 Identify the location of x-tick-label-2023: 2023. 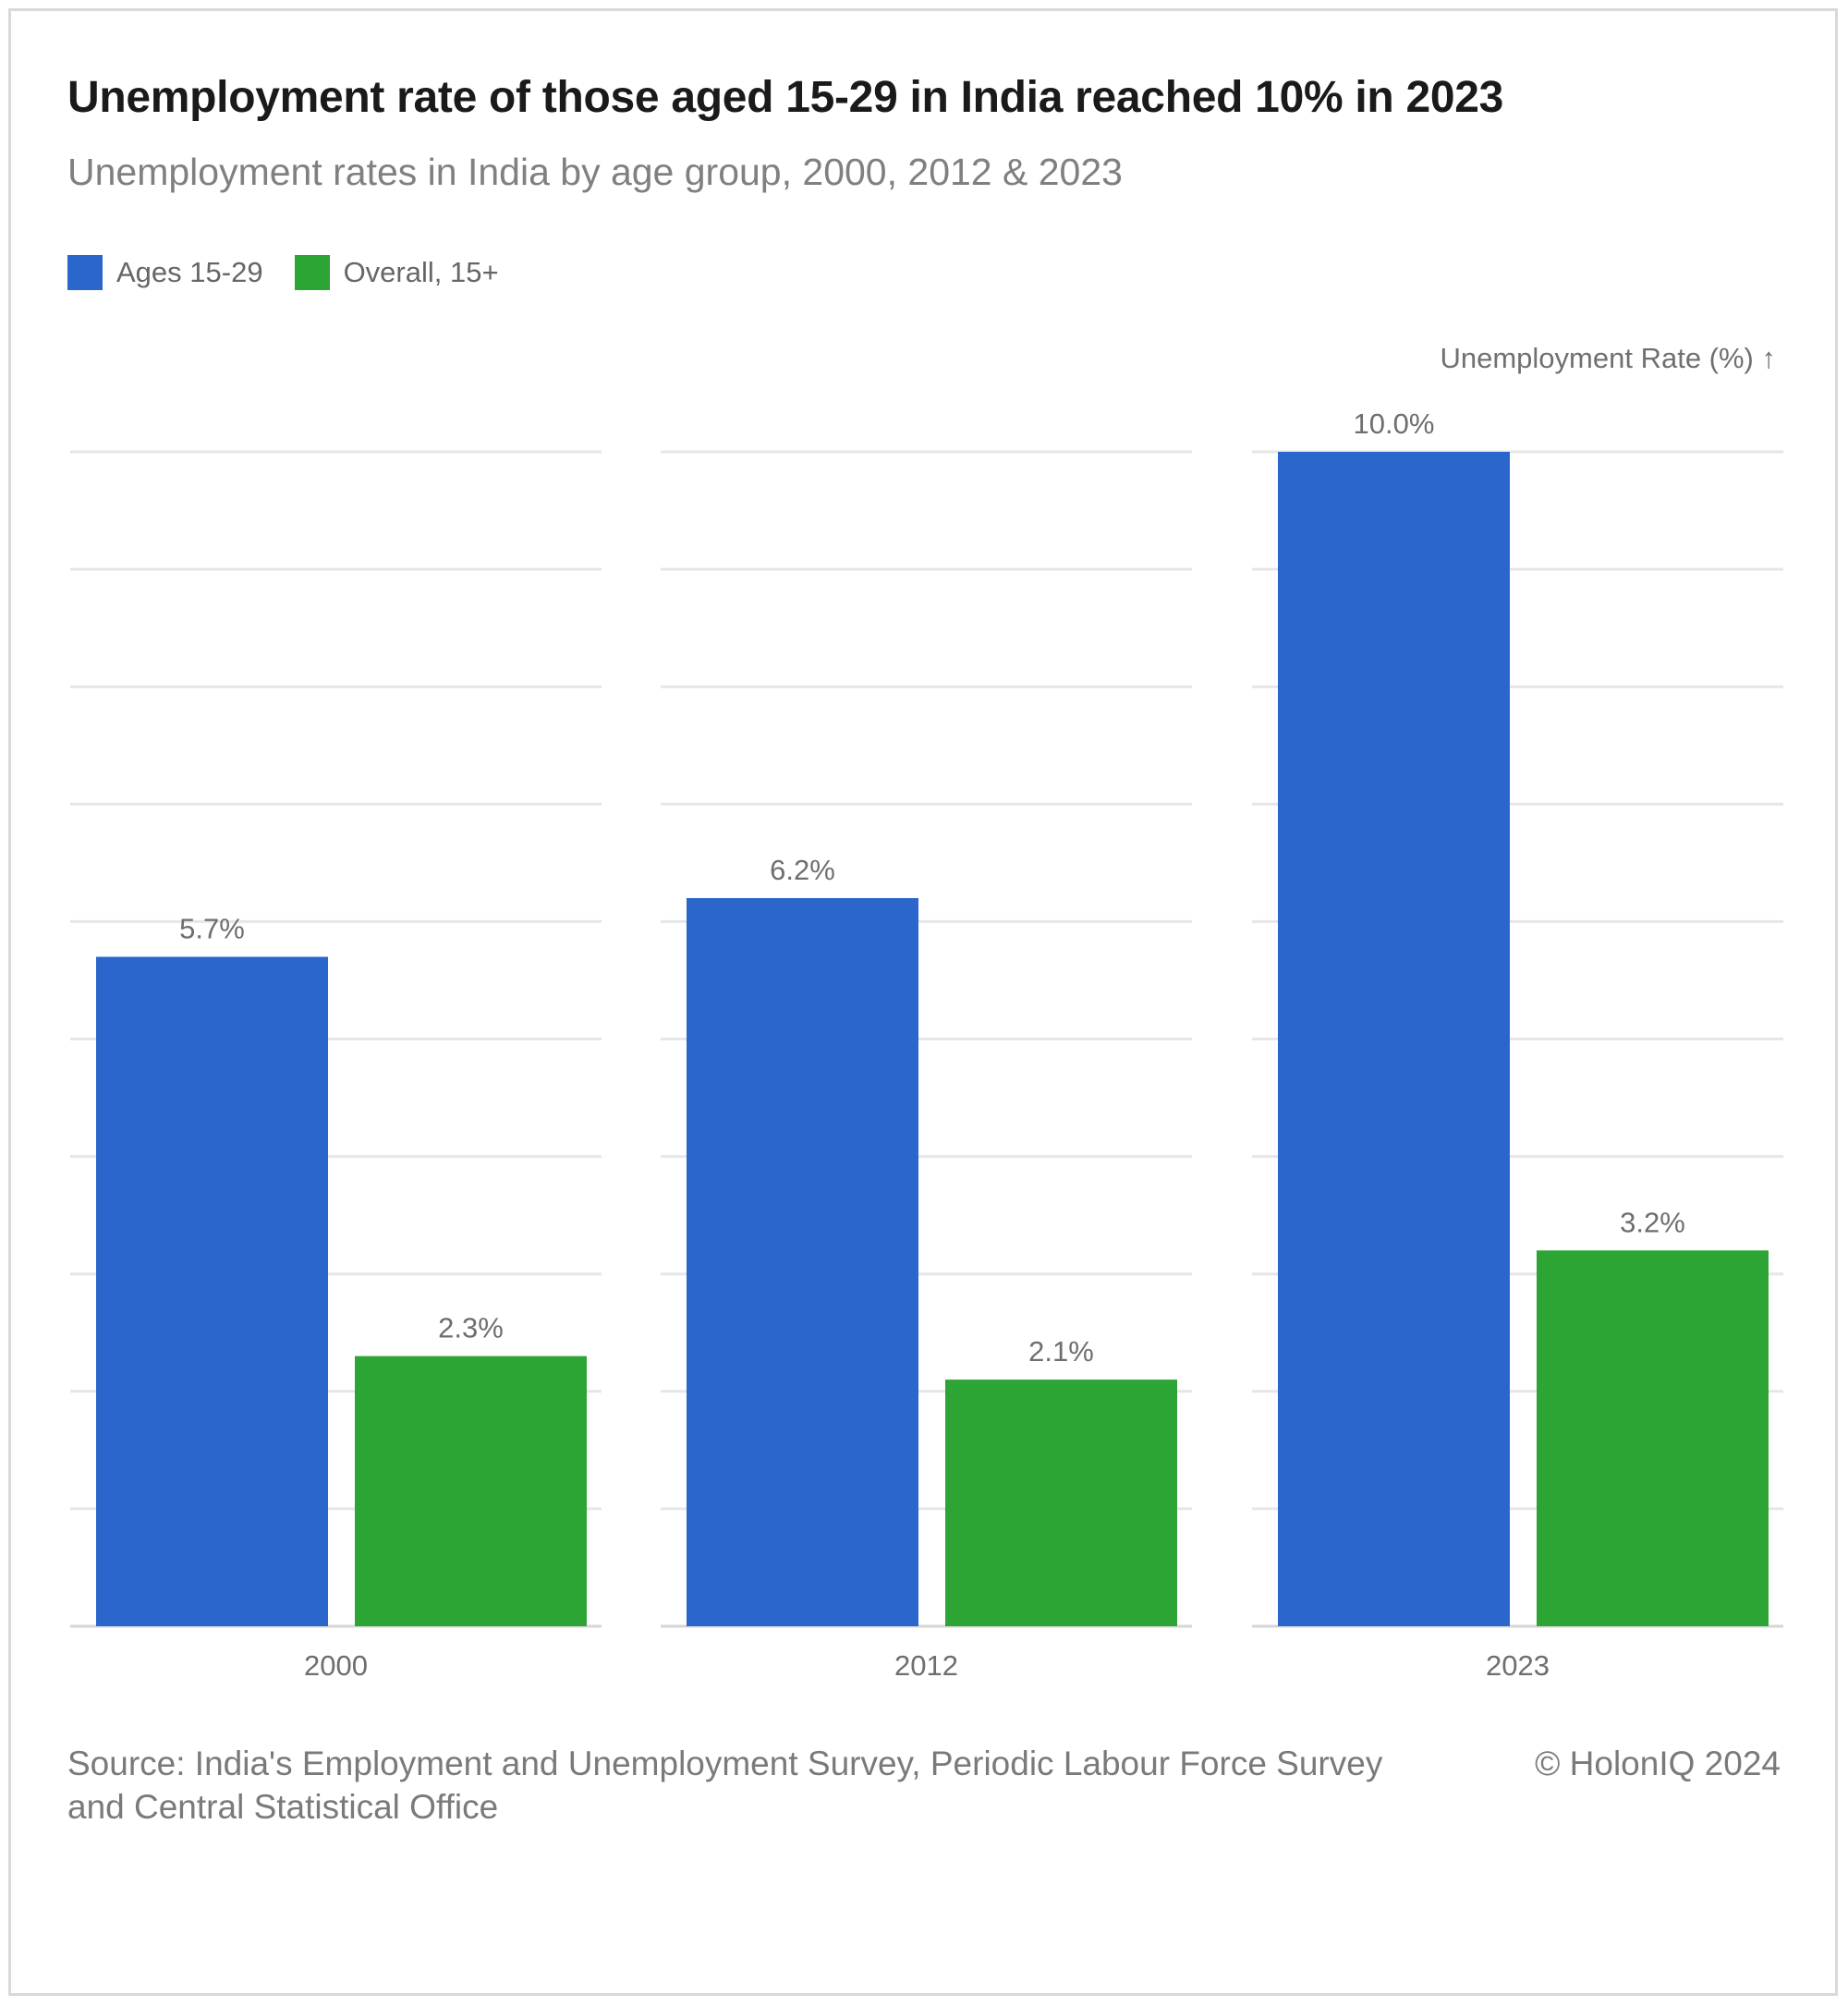
(1518, 1665).